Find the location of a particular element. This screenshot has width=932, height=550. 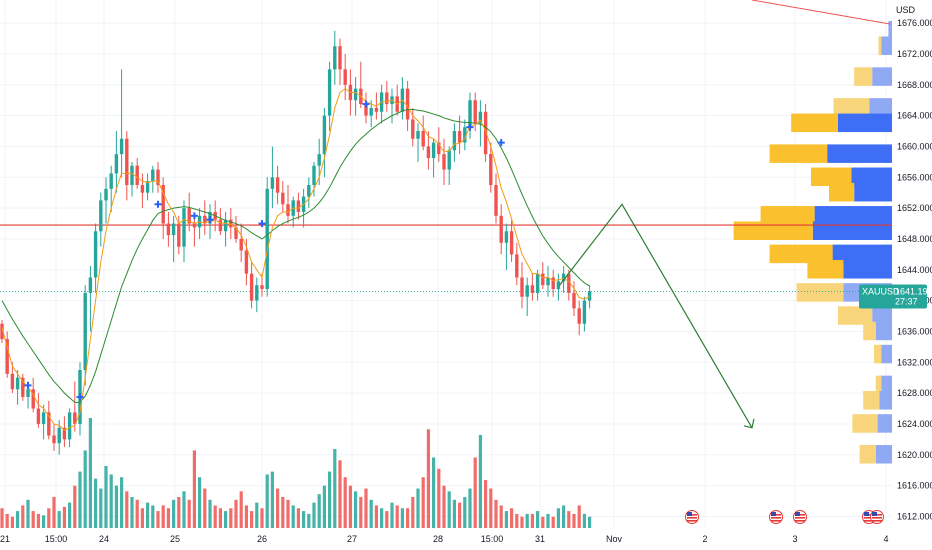

time-tick: 27 is located at coordinates (352, 539).